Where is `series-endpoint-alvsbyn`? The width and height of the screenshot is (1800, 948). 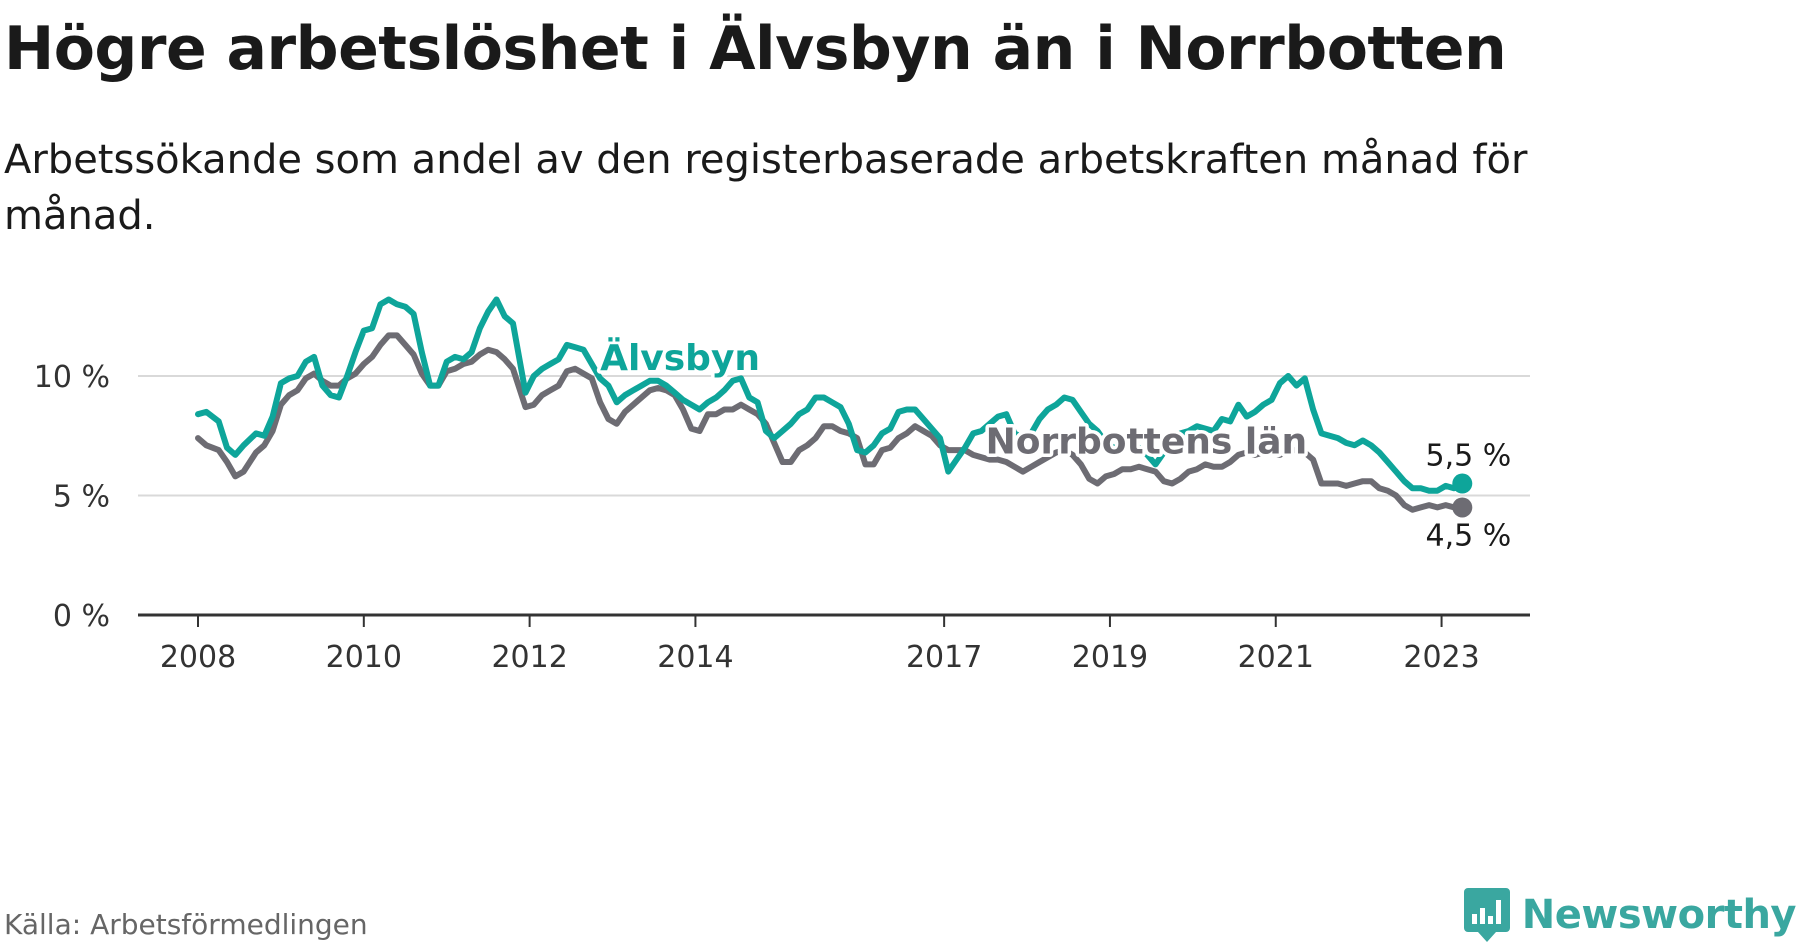
series-endpoint-alvsbyn is located at coordinates (1462, 483).